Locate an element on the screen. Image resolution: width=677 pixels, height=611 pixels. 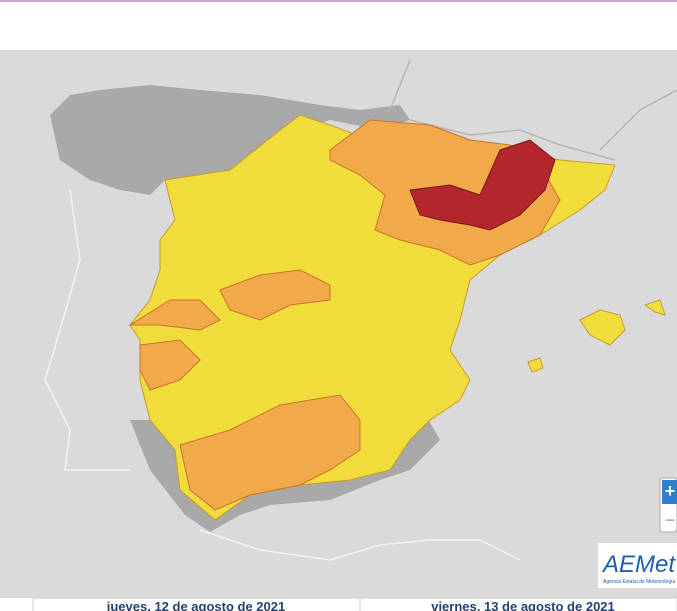
zoom-in-button is located at coordinates (669, 492).